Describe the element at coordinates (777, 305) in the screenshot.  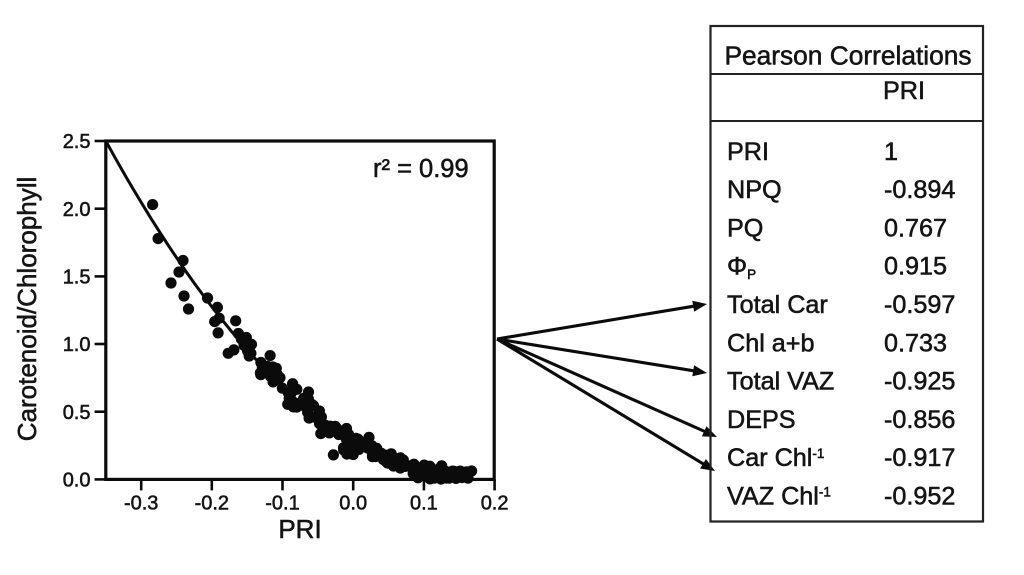
I see `svg-text: Total Car` at that location.